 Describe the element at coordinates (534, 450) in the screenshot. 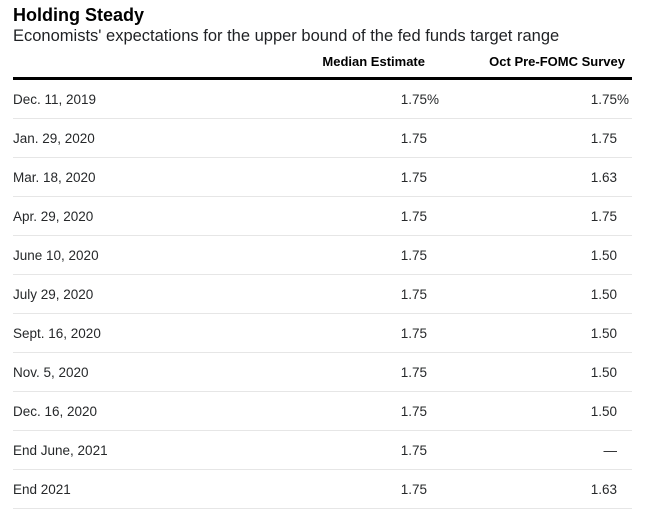

I see `survey-cell: —` at that location.